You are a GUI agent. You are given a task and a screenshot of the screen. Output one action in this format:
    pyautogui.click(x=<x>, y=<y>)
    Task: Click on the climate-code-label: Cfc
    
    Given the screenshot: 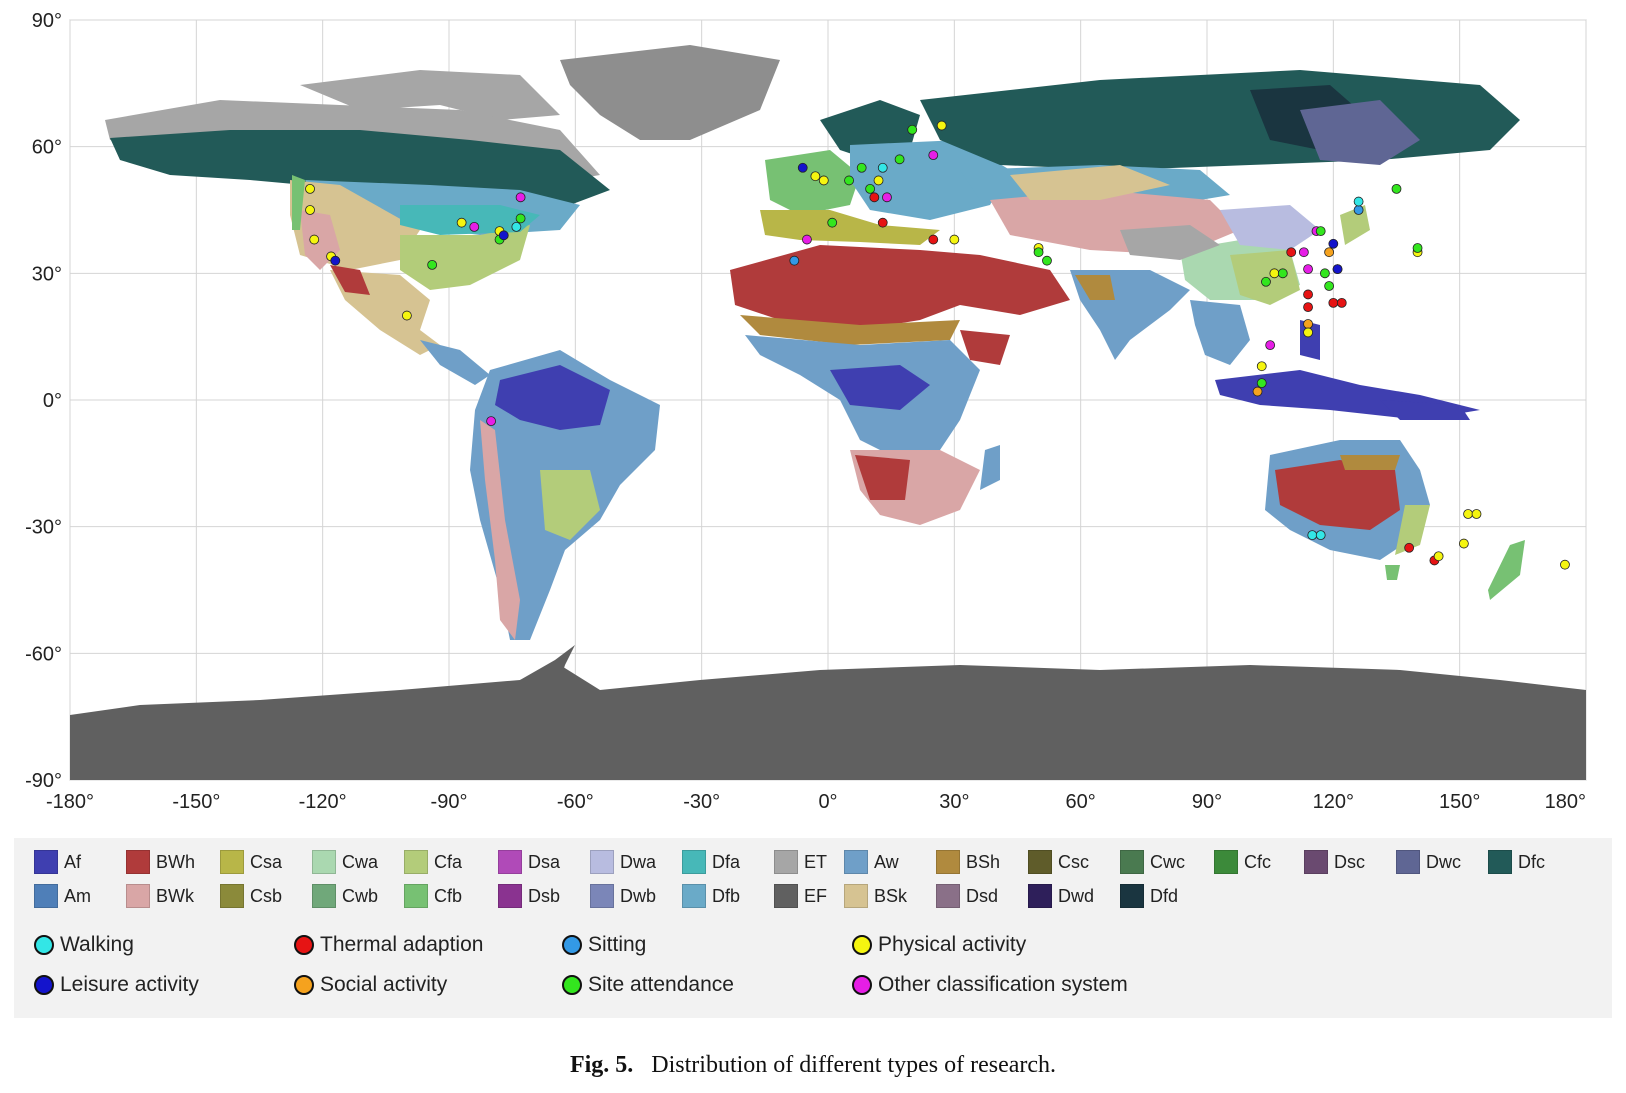 What is the action you would take?
    pyautogui.click(x=1257, y=861)
    